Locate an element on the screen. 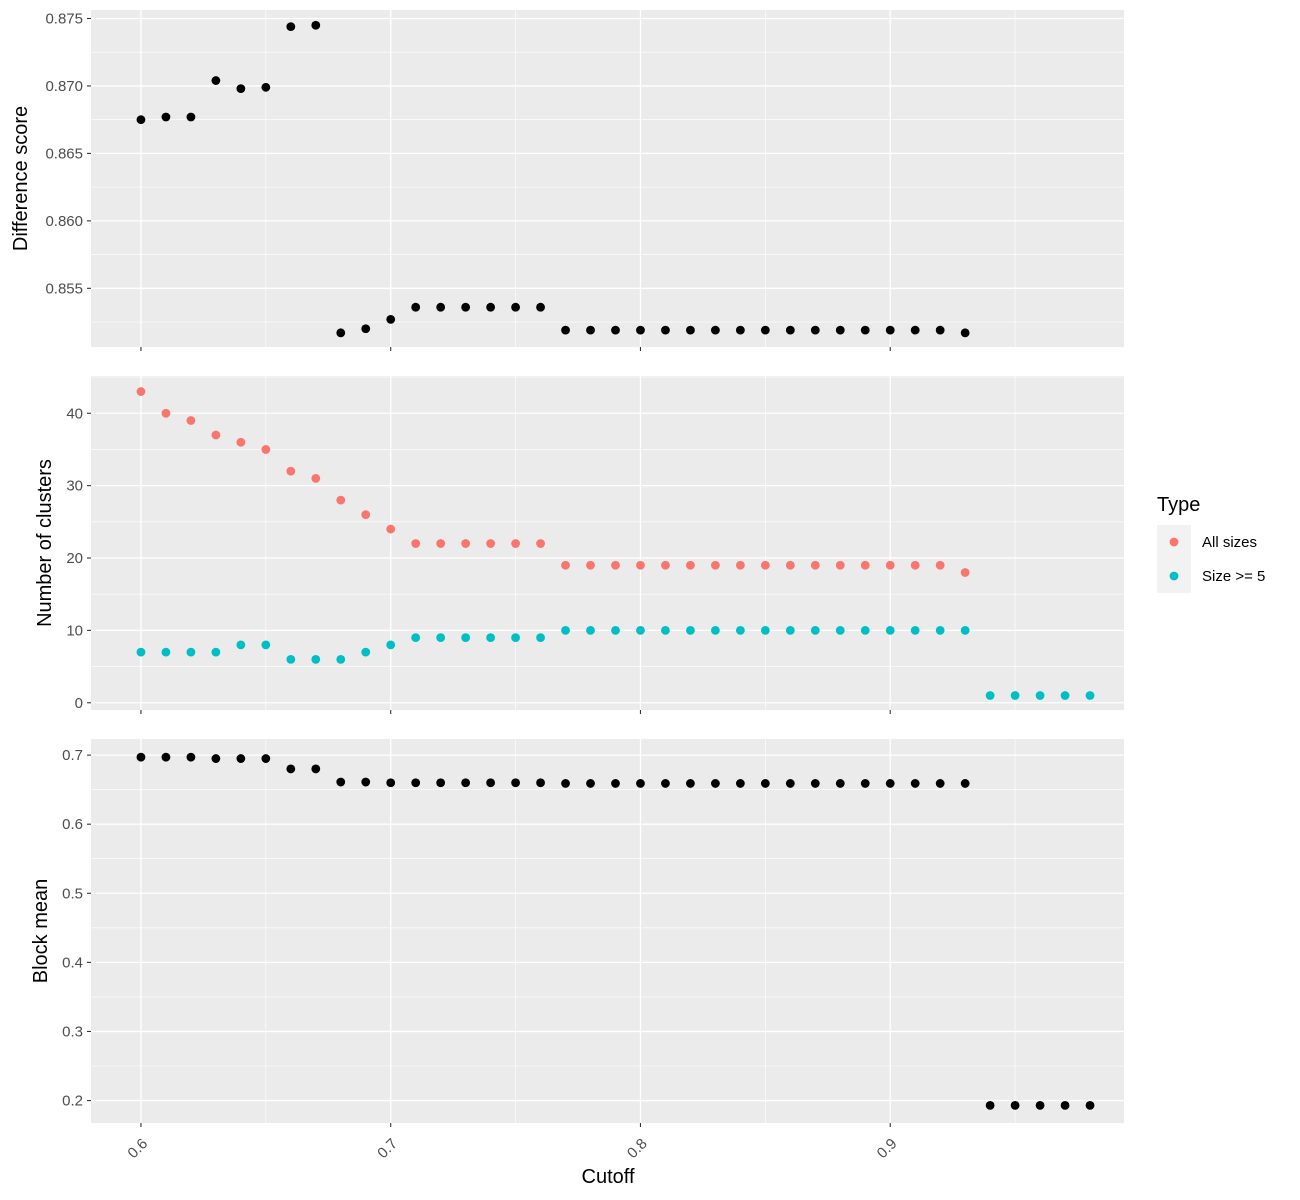 This screenshot has height=1200, width=1300. y-tick-label: 0.6 is located at coordinates (72, 824).